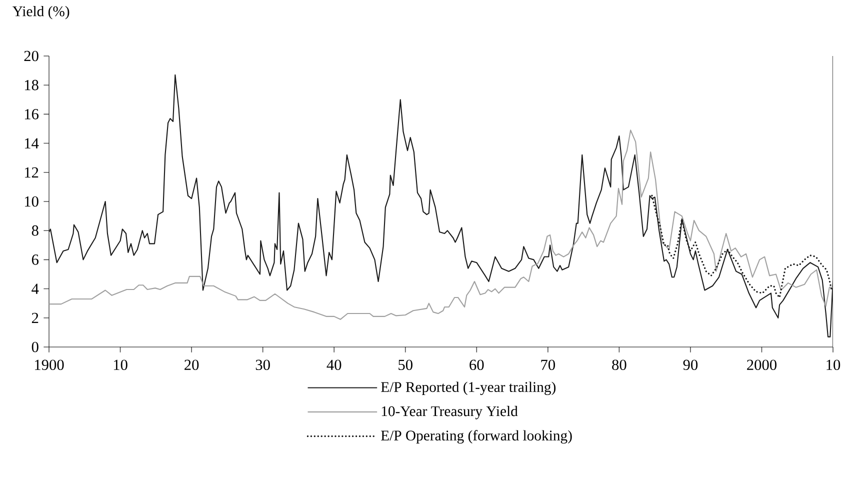 The height and width of the screenshot is (495, 845). I want to click on x-tick-label: 50, so click(405, 365).